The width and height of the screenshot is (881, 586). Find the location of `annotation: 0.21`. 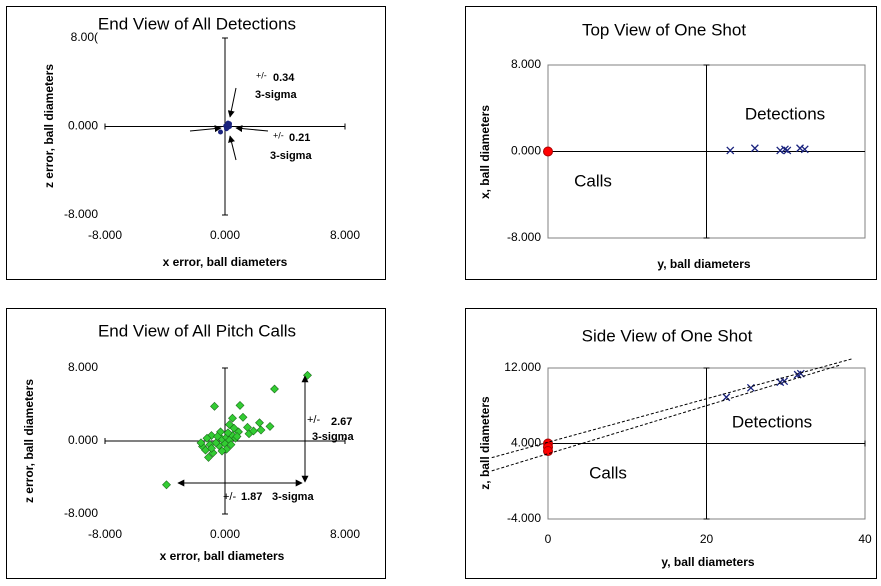

annotation: 0.21 is located at coordinates (299, 138).